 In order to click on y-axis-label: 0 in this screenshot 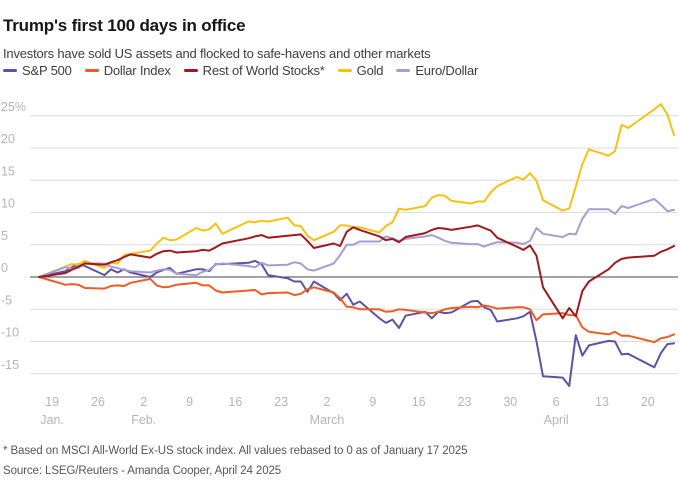, I will do `click(4, 268)`.